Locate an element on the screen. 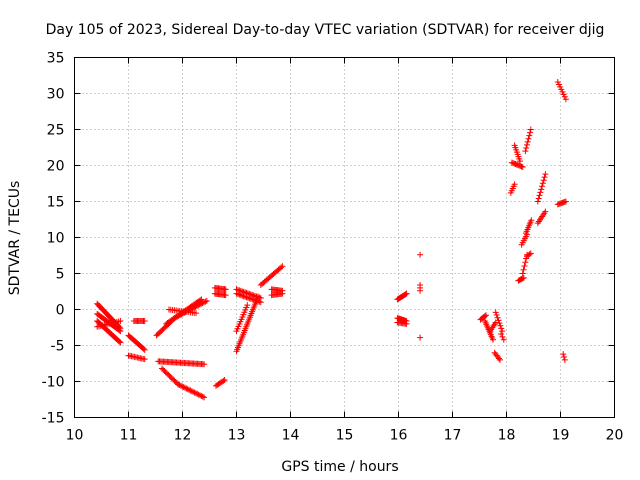 This screenshot has width=640, height=480. x-axis-label: GPS time / hours is located at coordinates (339, 467).